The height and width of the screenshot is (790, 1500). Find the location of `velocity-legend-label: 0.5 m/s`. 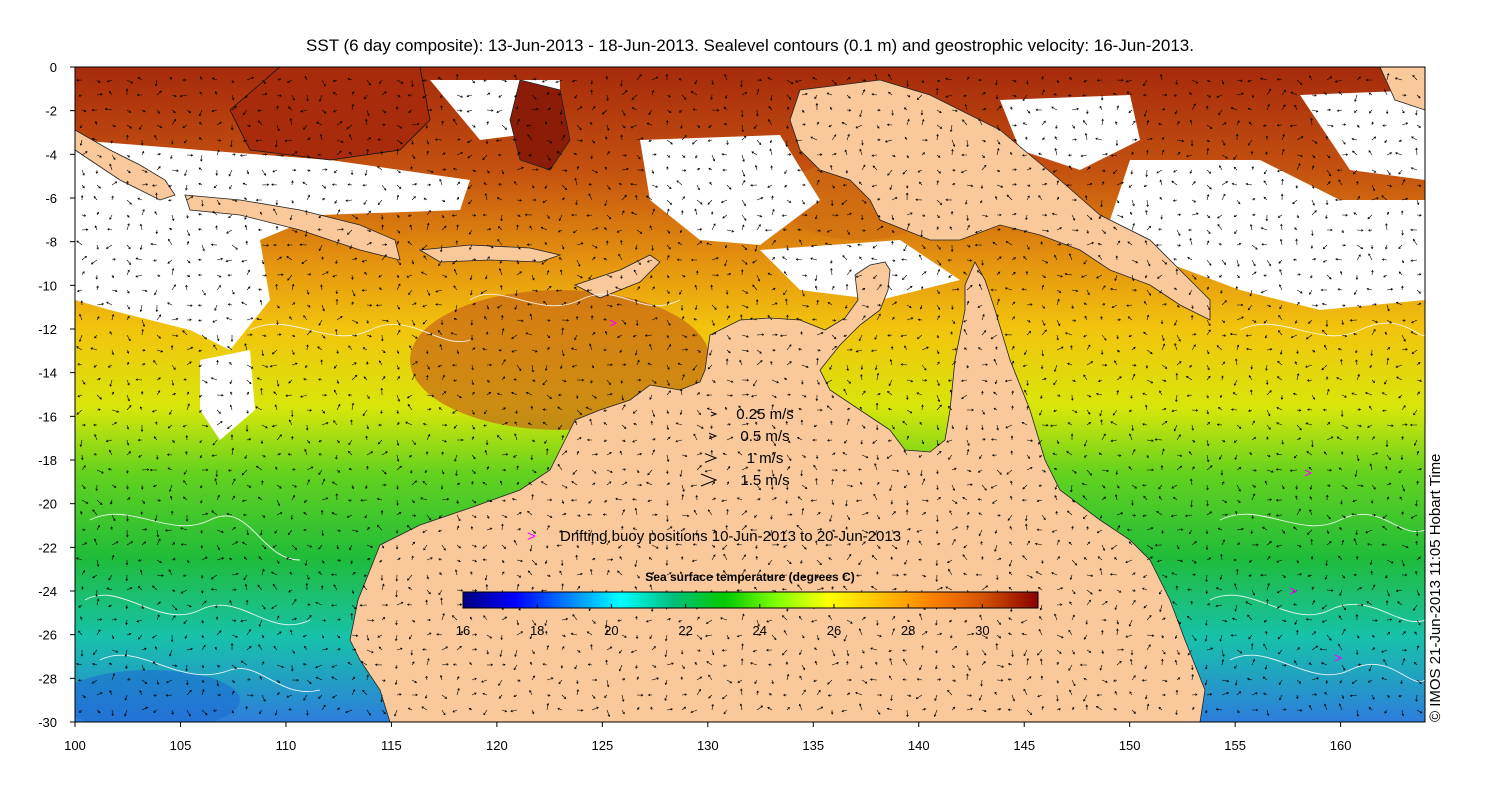

velocity-legend-label: 0.5 m/s is located at coordinates (764, 436).